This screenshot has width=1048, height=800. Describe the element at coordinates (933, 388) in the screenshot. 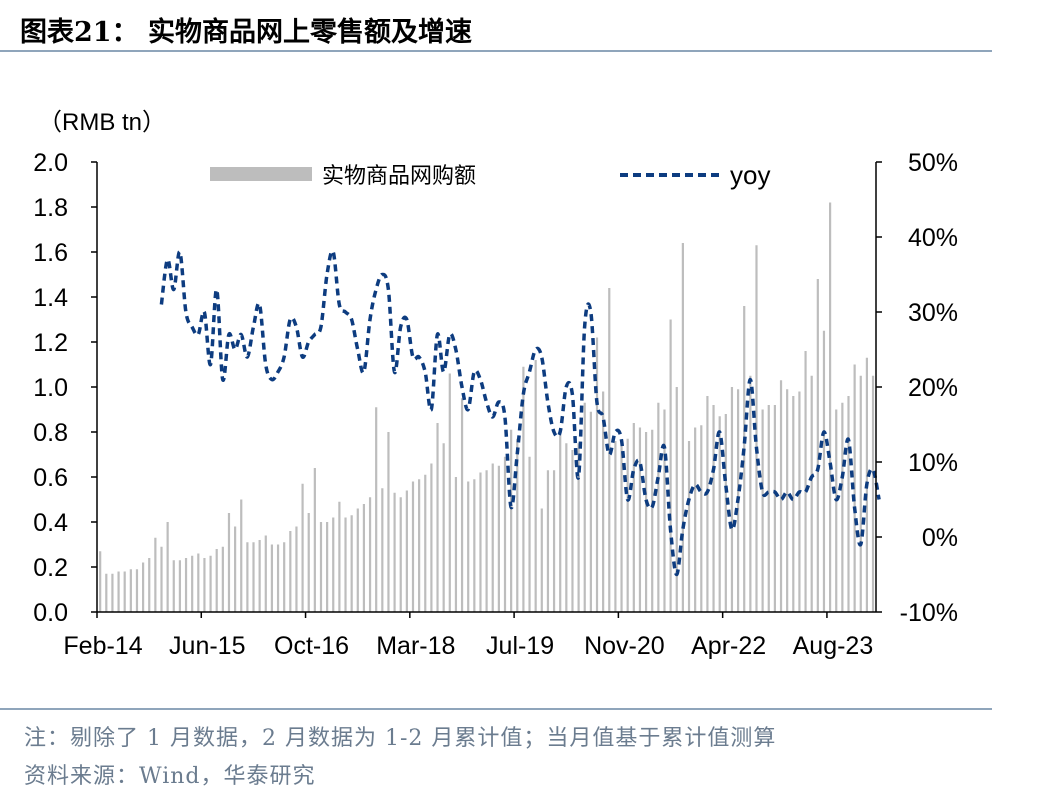

I see `right-axis-tick-label: 20%` at that location.